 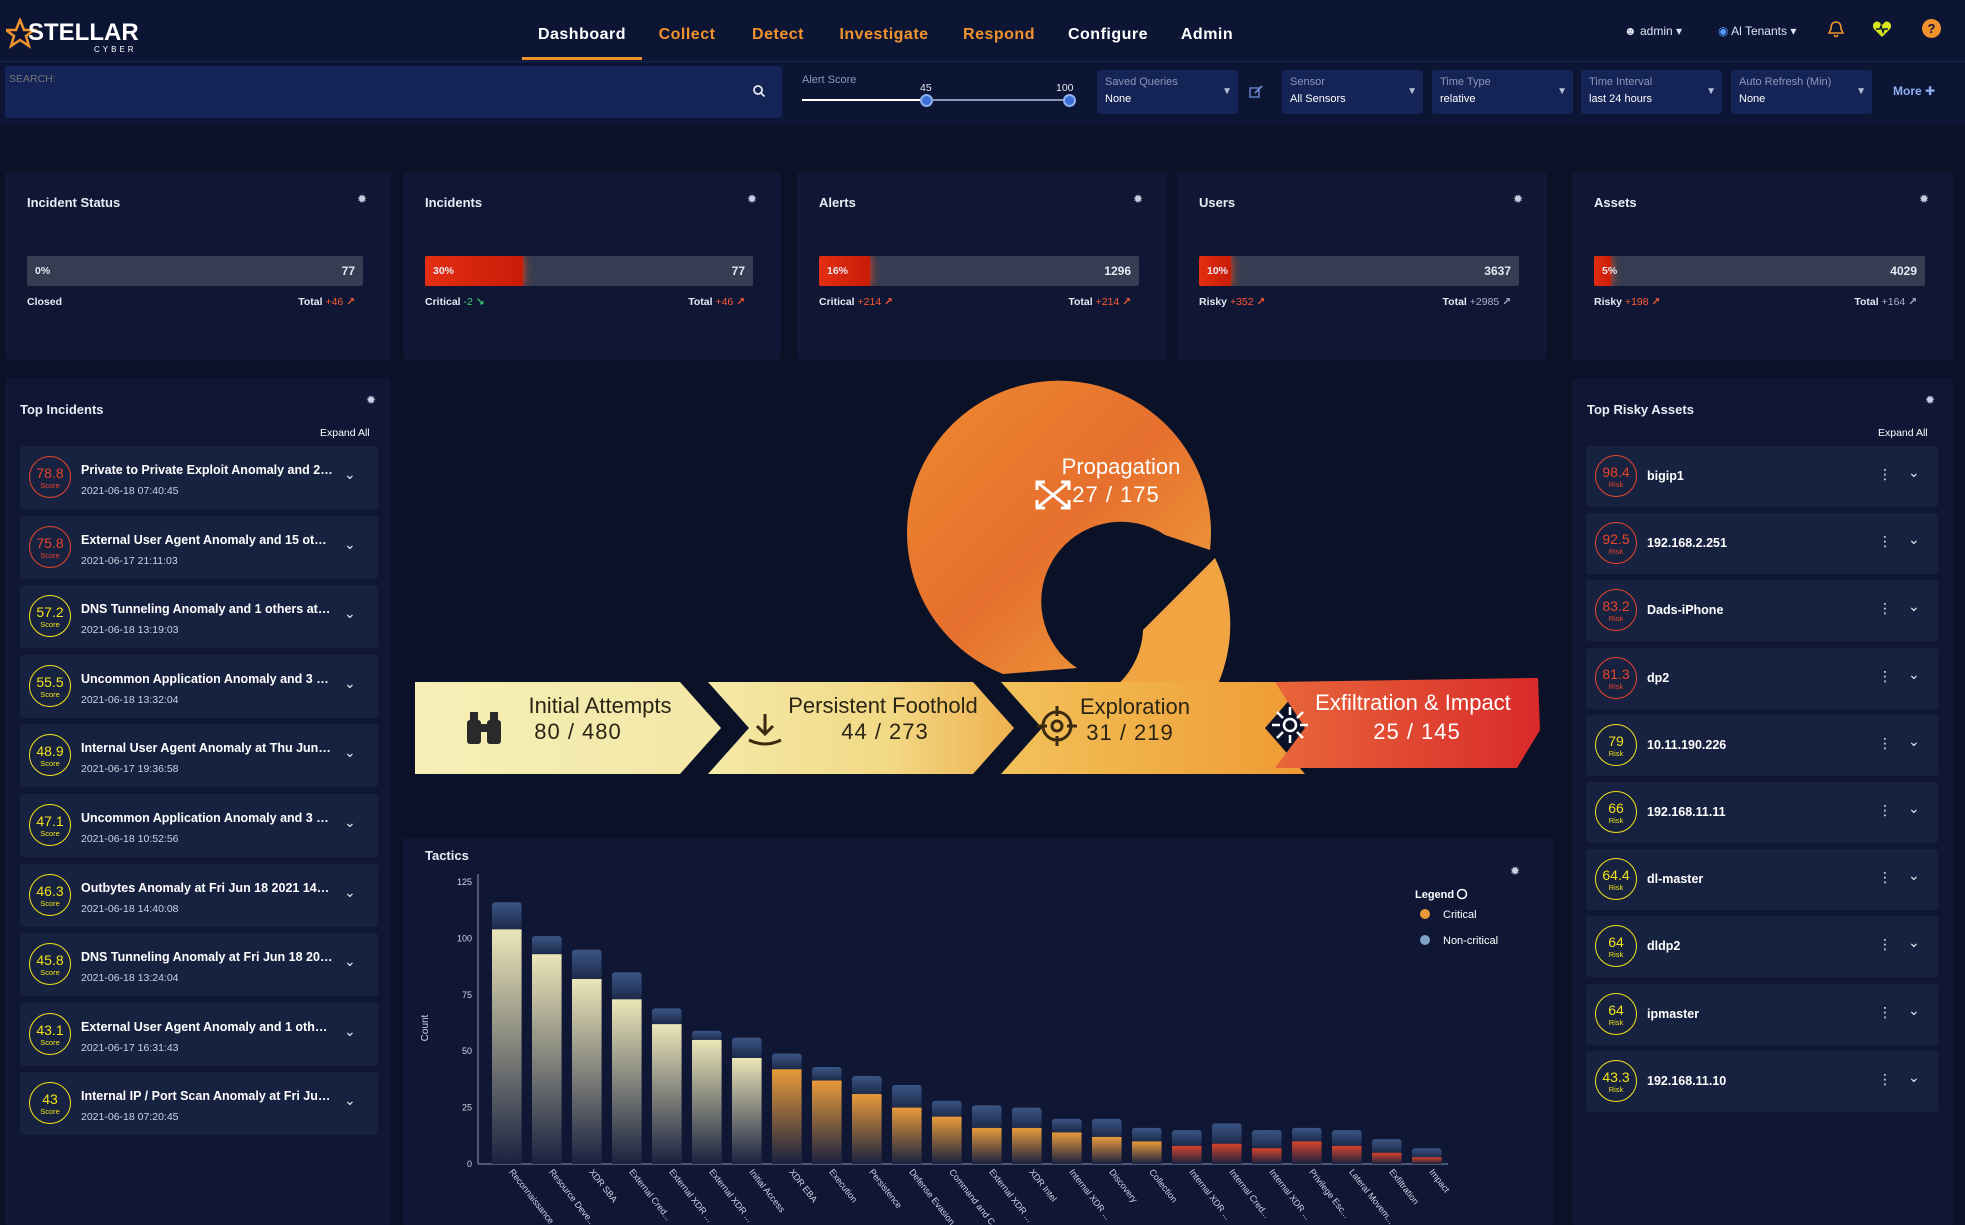 I want to click on nav-tab-respond: Respond, so click(x=999, y=34).